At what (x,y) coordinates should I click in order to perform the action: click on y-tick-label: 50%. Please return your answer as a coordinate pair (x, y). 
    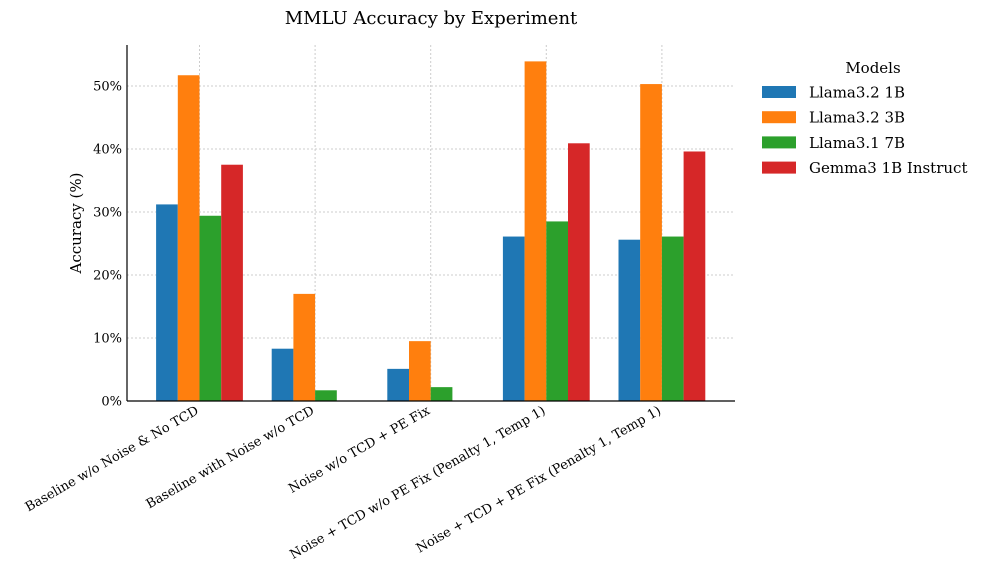
    Looking at the image, I should click on (107, 86).